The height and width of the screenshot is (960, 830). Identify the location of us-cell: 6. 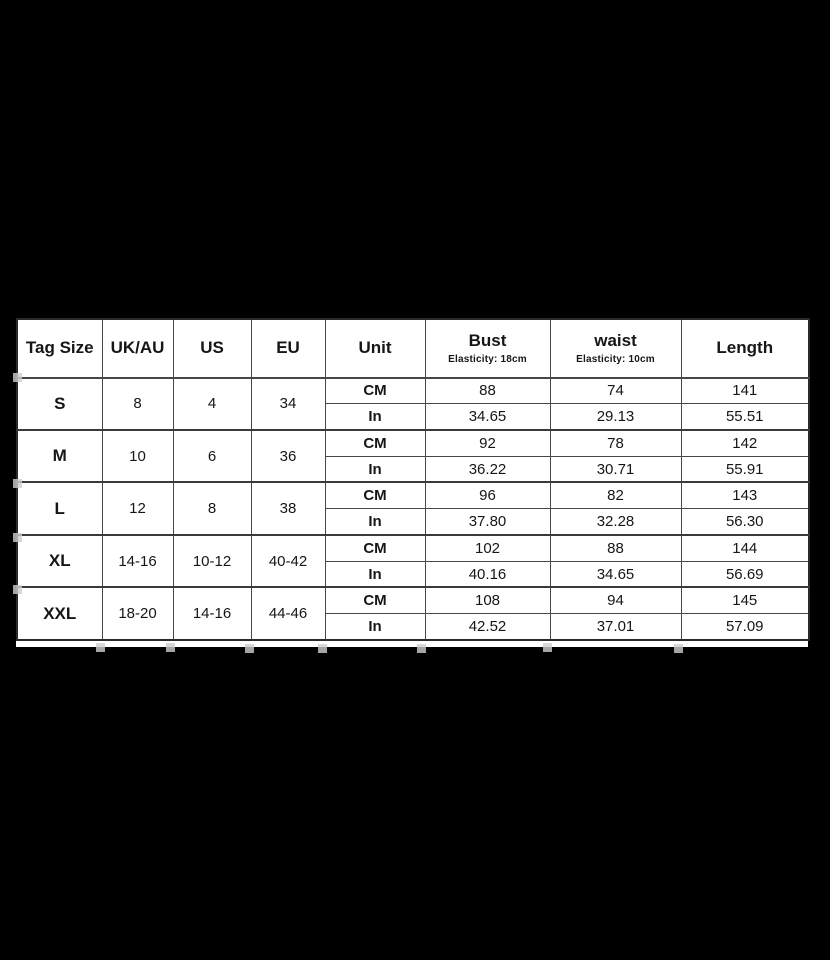
(212, 456).